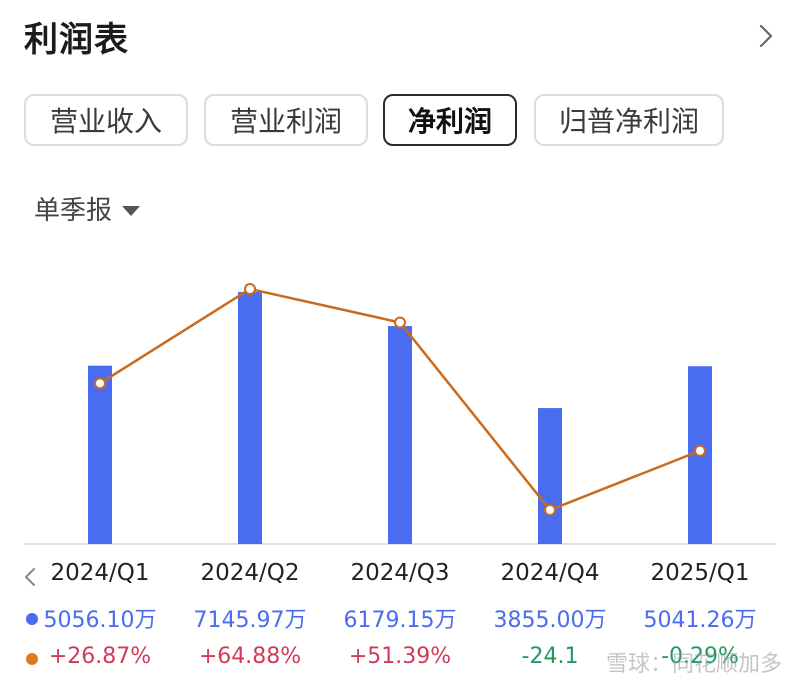 The width and height of the screenshot is (800, 685). I want to click on value-legend-dot, so click(32, 619).